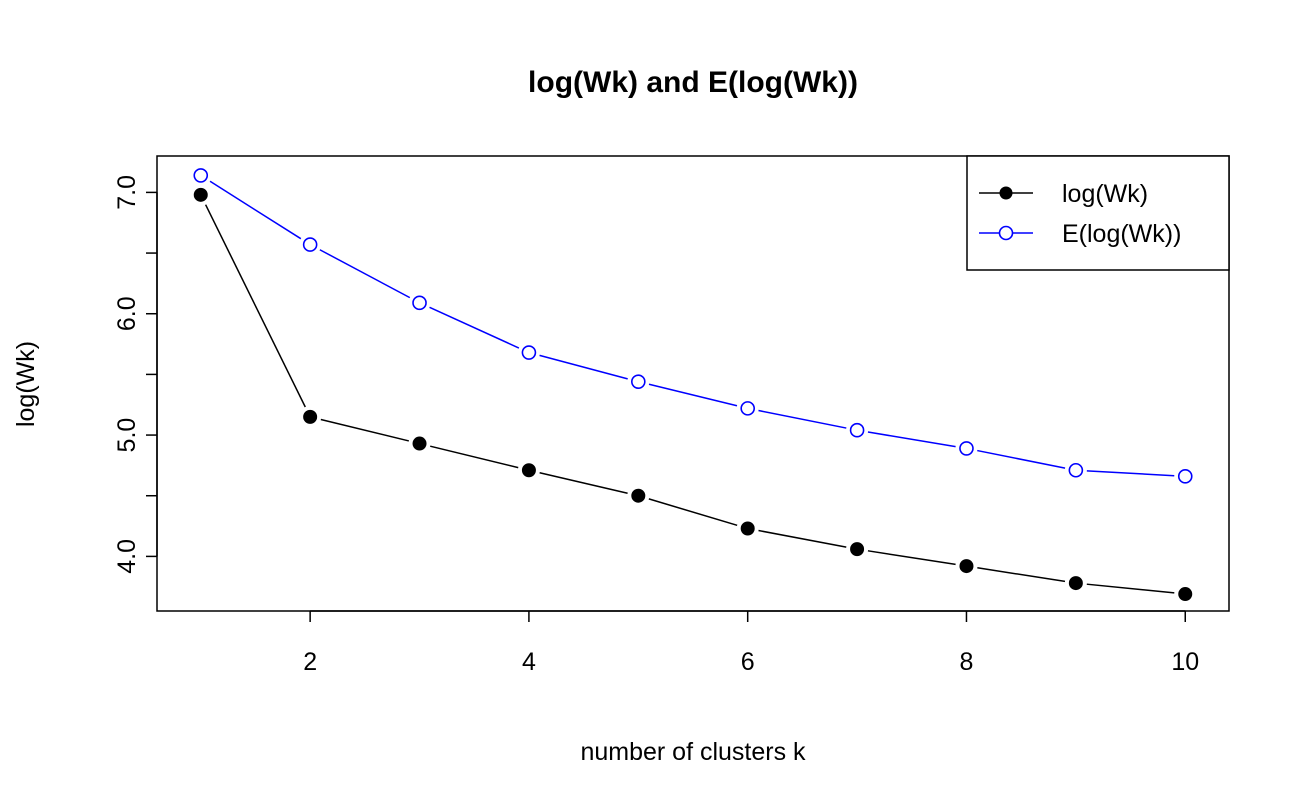  I want to click on legend: log(Wk) E(log(Wk)), so click(1098, 213).